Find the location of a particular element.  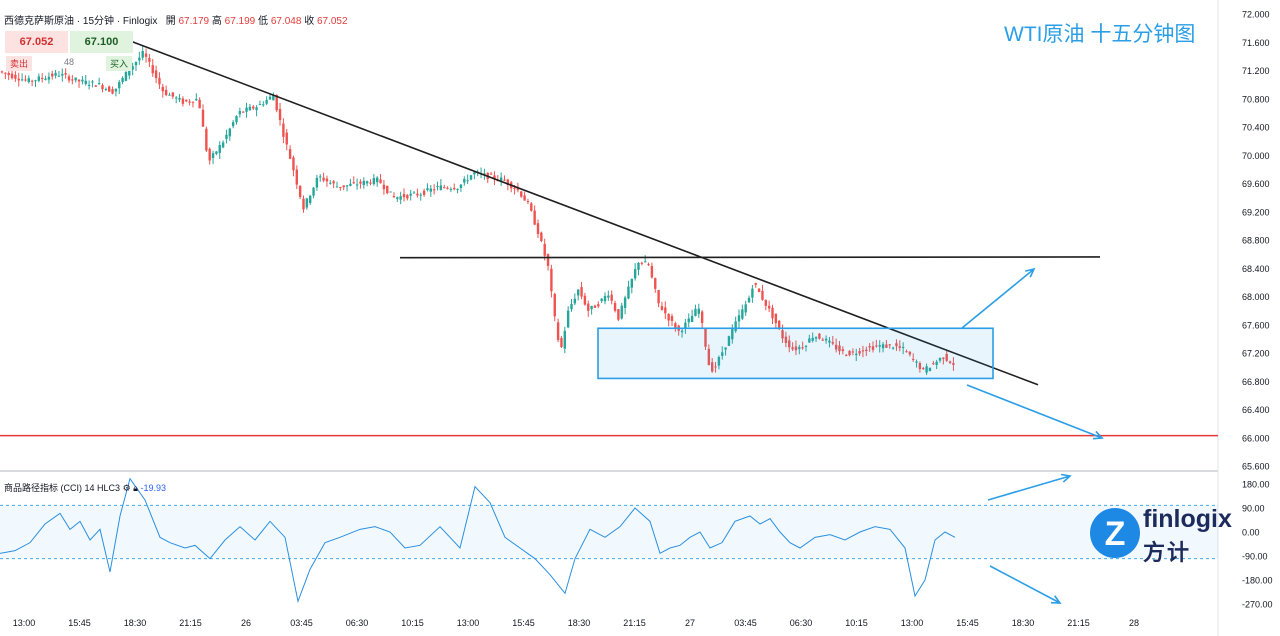

finlogix-logo: Z is located at coordinates (1115, 533).